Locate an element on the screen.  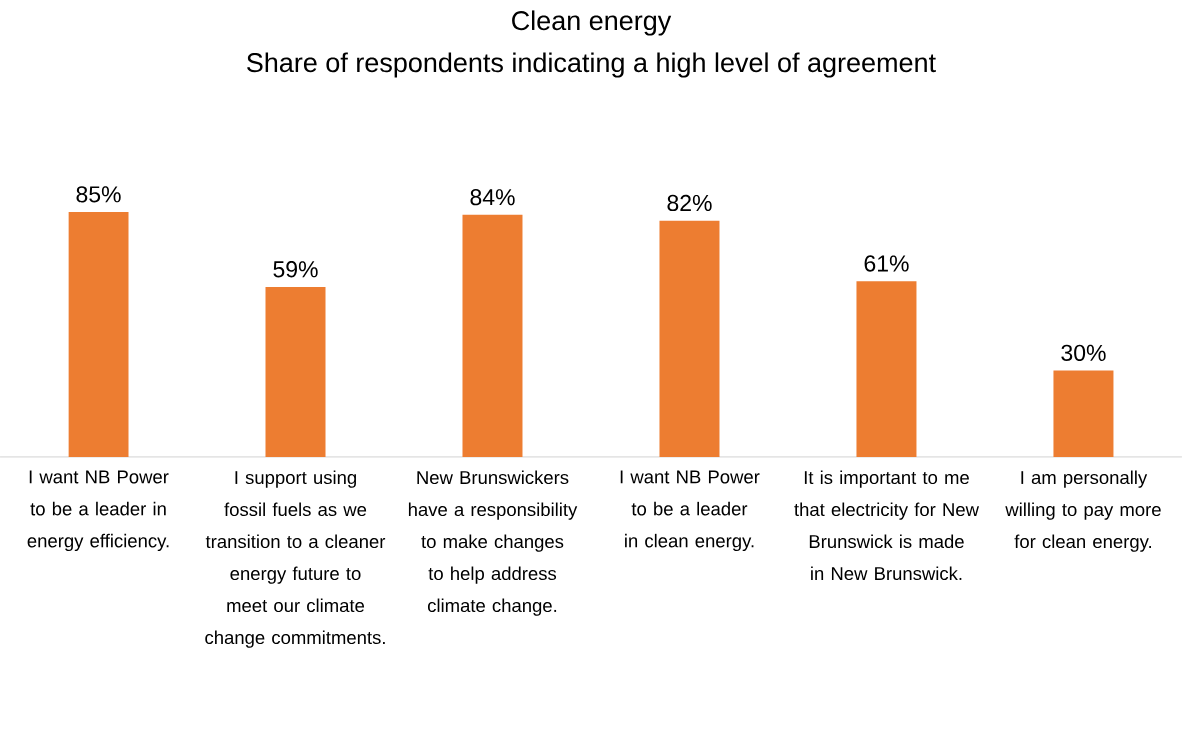
x-tick-label: I am personally willing to pay more for clean energy. is located at coordinates (1083, 511).